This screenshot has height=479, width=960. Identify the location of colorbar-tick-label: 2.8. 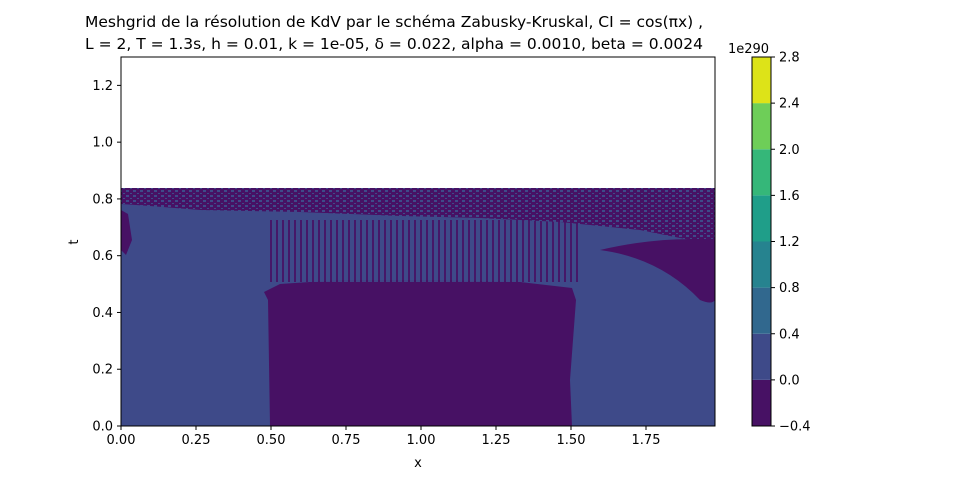
(789, 58).